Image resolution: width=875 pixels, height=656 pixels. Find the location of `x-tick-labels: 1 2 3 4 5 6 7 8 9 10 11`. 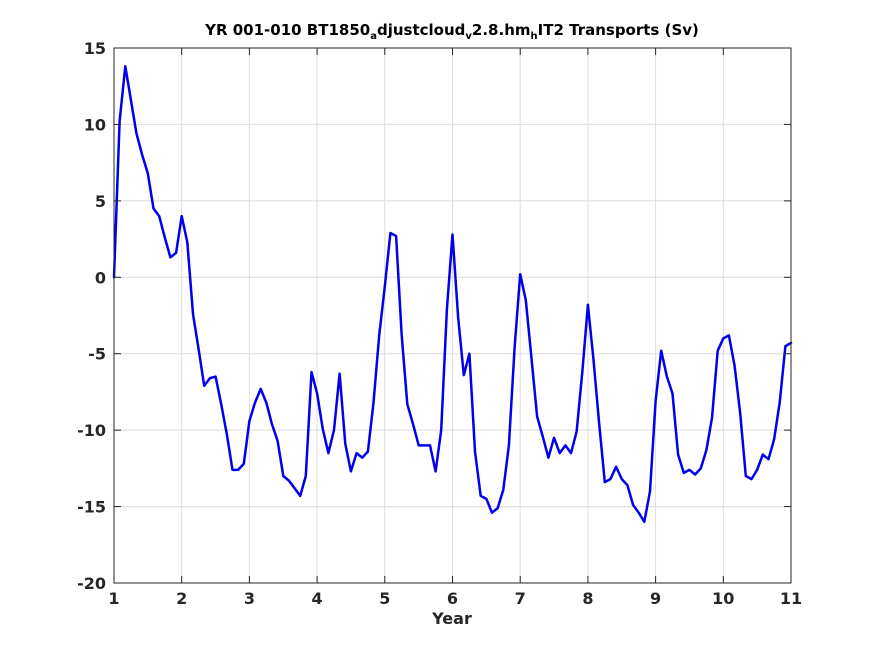

x-tick-labels: 1 2 3 4 5 6 7 8 9 10 11 is located at coordinates (455, 598).